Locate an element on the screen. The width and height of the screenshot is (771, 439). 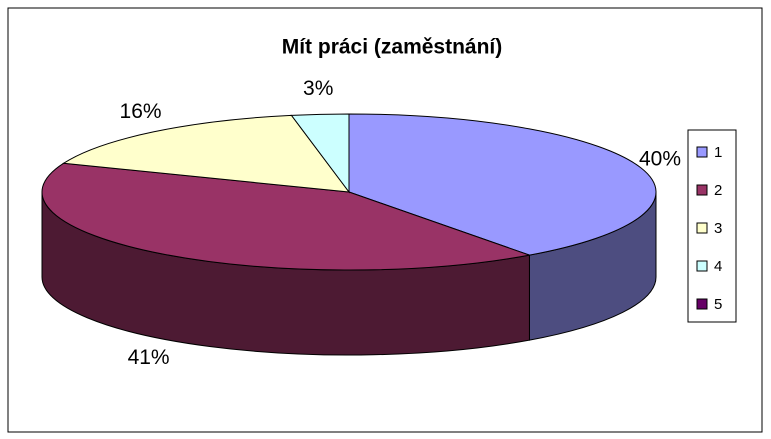
legend-label: 4 is located at coordinates (718, 266).